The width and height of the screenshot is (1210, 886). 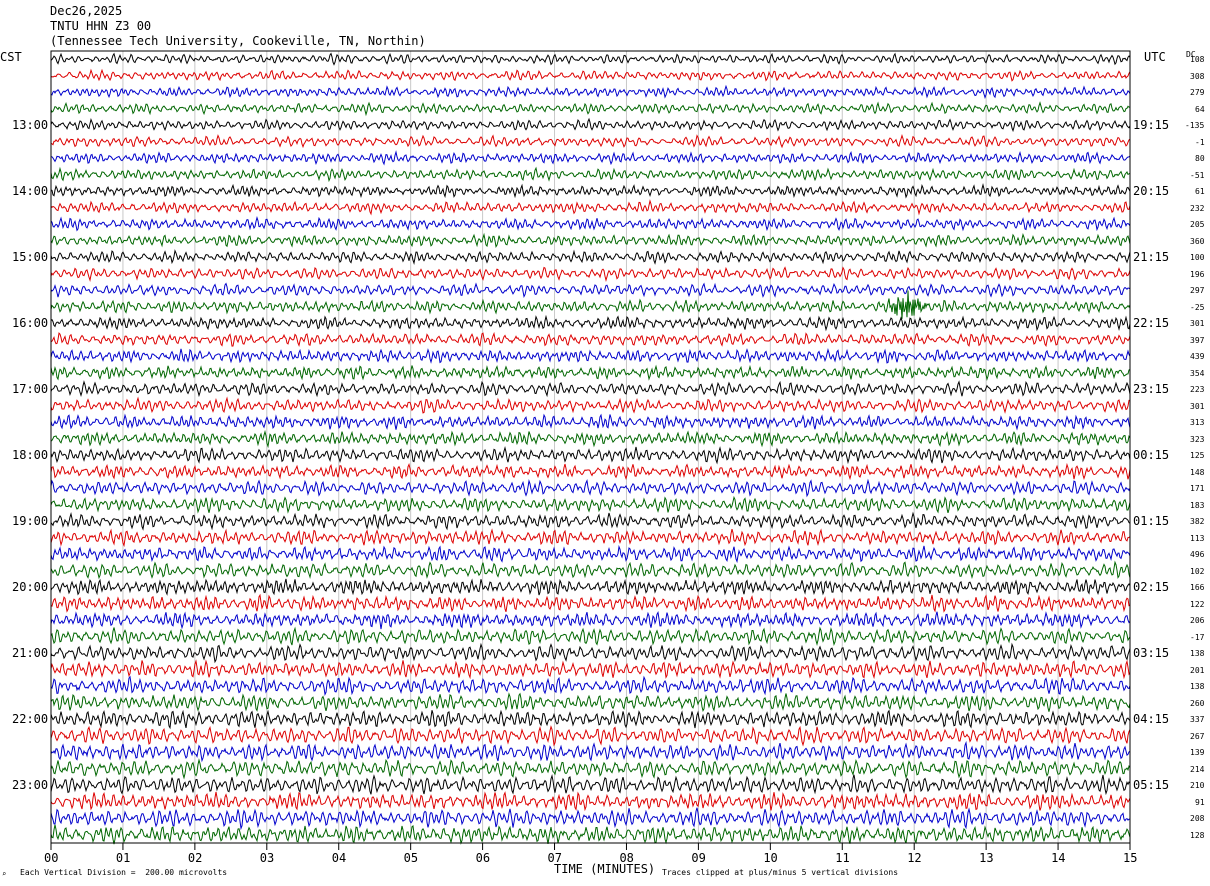 I want to click on dc-offset-value: 102, so click(x=1197, y=571).